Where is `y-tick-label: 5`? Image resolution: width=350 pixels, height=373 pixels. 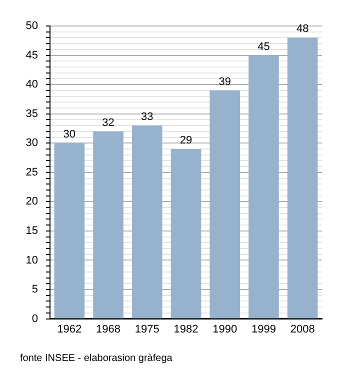
y-tick-label: 5 is located at coordinates (35, 290).